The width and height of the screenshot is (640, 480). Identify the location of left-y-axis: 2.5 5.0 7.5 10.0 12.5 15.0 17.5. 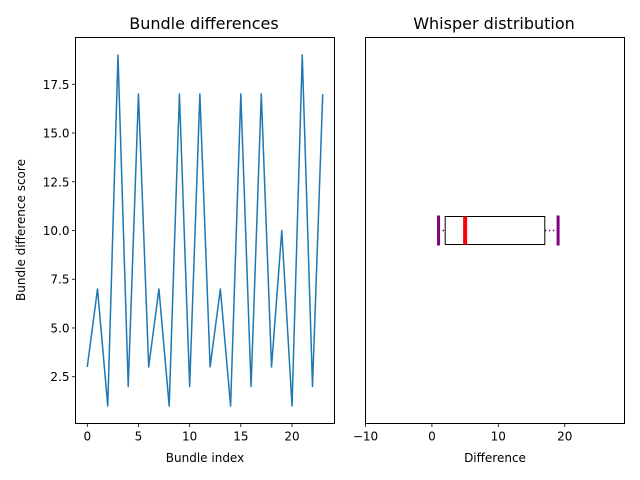
(59, 231).